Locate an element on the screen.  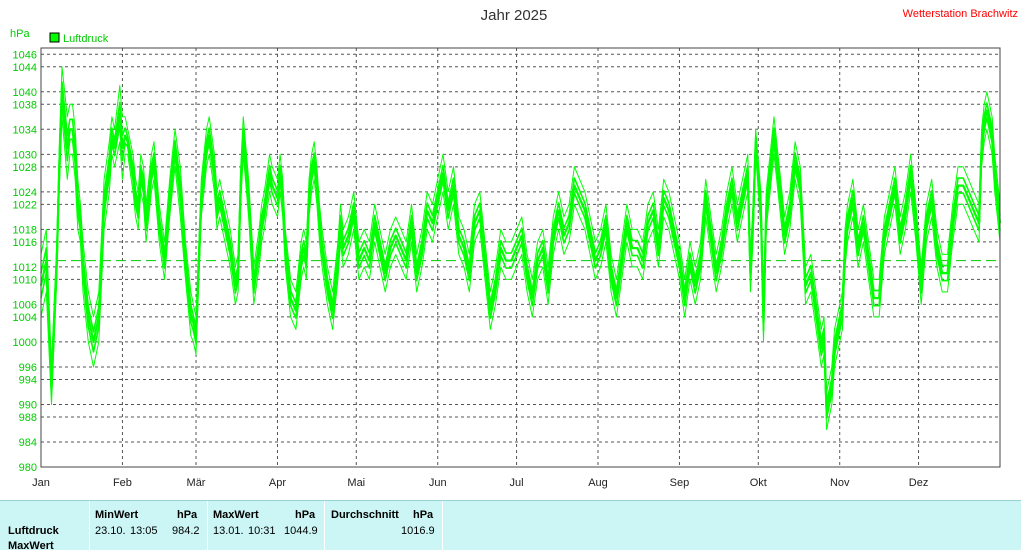
max-unit: hPa is located at coordinates (305, 515).